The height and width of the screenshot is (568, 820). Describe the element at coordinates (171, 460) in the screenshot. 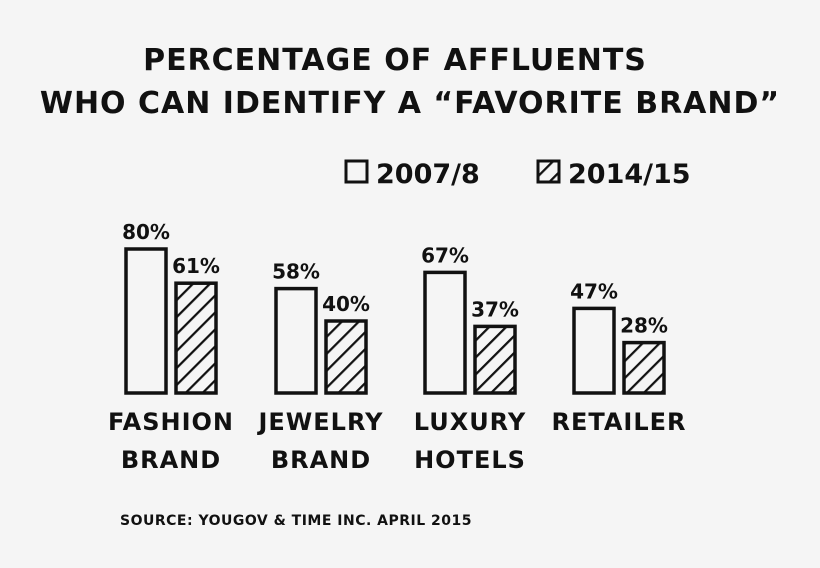

I see `category-label-fashion-brand-line-2: BRAND` at that location.